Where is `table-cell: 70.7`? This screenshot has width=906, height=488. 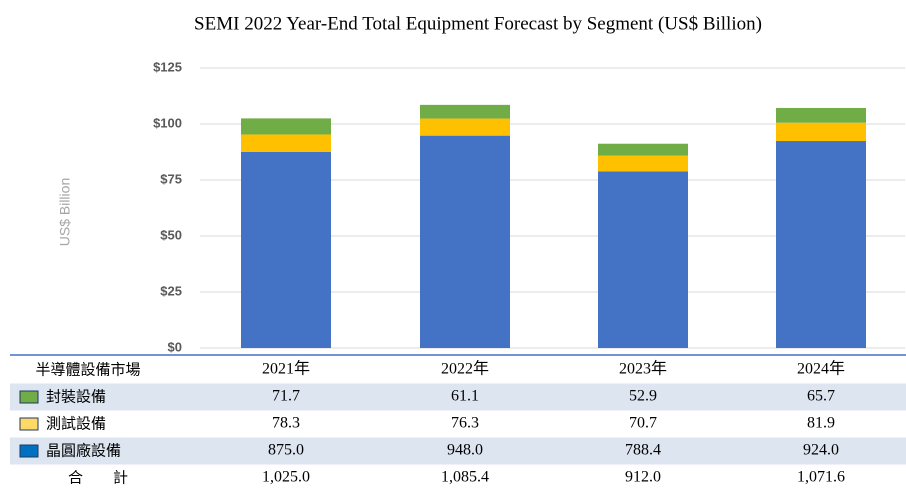 table-cell: 70.7 is located at coordinates (643, 423).